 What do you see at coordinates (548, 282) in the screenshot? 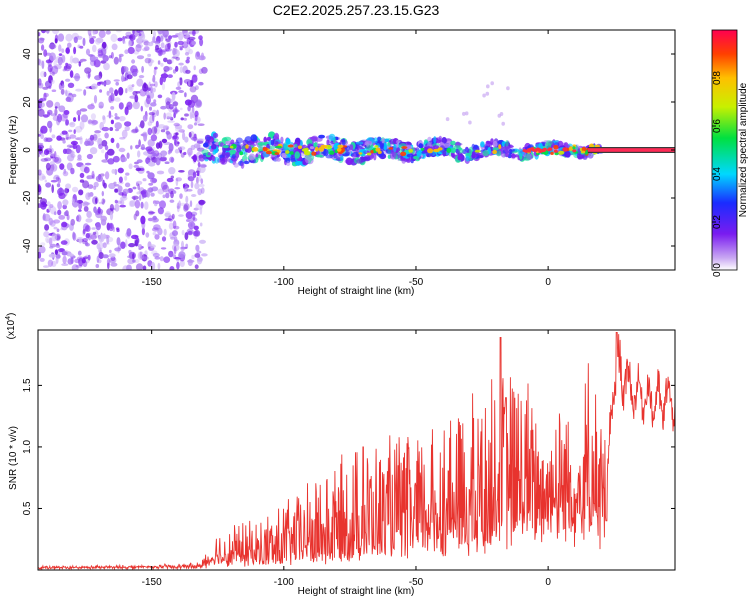
I see `x-tick-label: 0` at bounding box center [548, 282].